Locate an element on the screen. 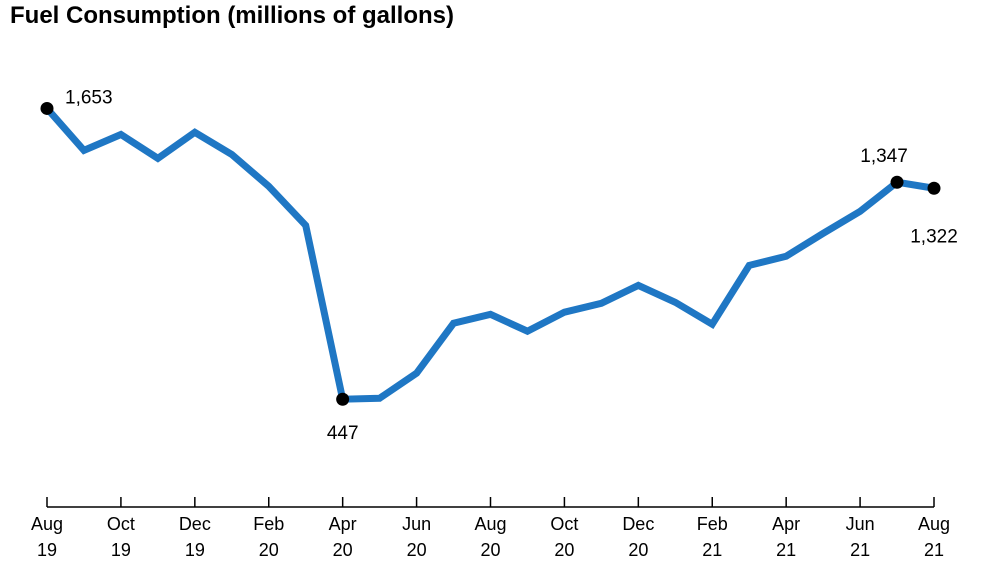 The image size is (998, 562). data-label: 1,653 is located at coordinates (89, 97).